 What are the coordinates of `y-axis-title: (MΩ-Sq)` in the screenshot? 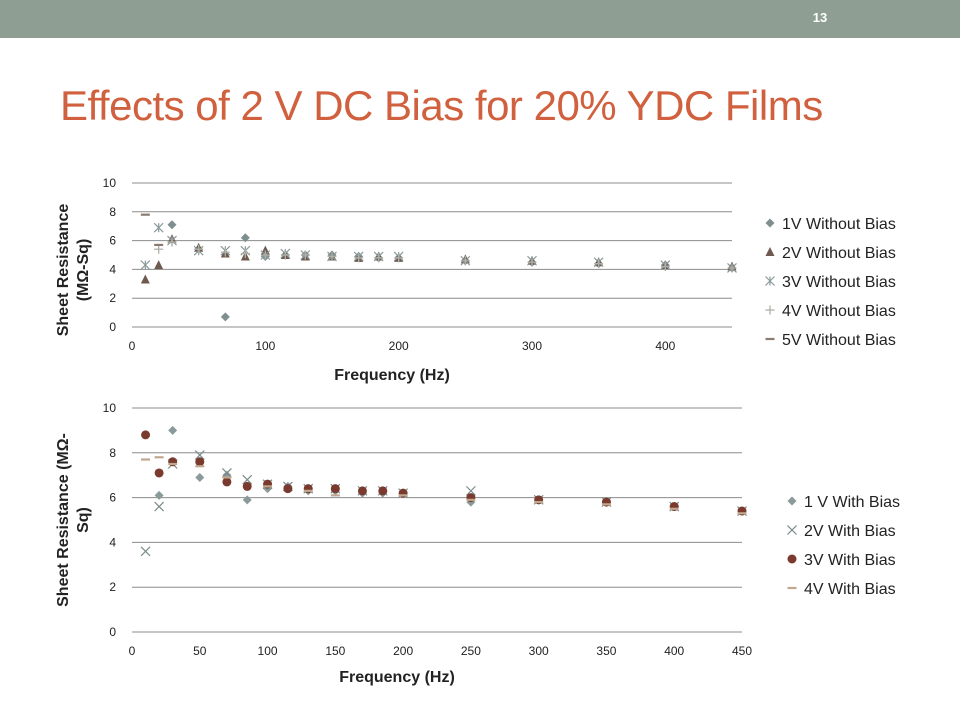 It's located at (83, 270).